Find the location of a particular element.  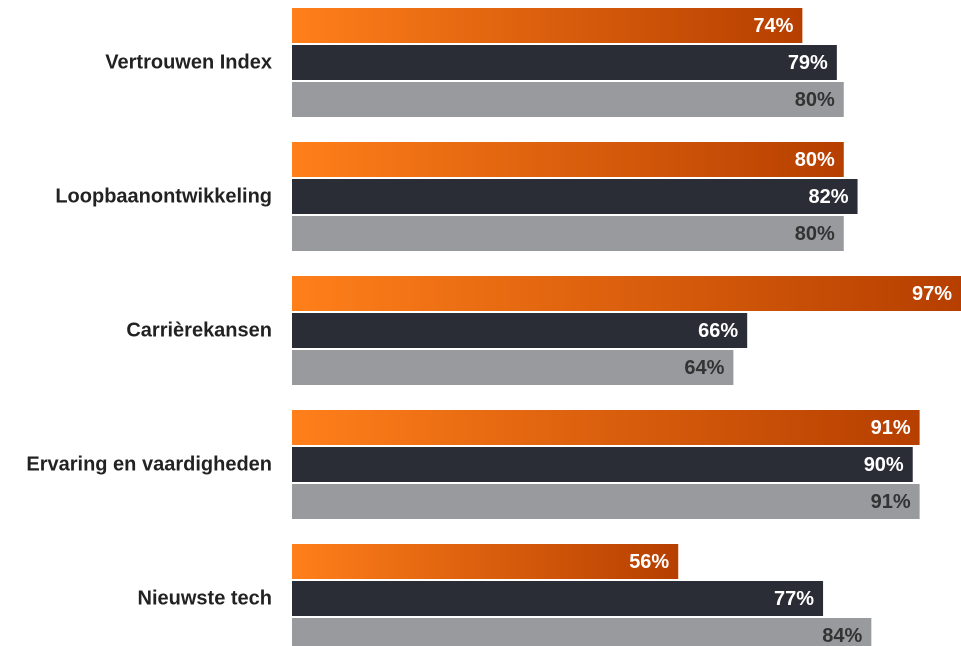

value-label: 82% is located at coordinates (829, 197).